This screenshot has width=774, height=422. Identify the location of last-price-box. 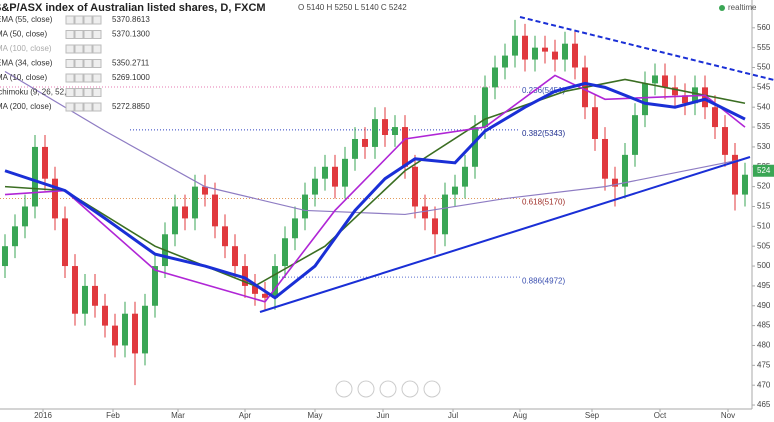
(763, 170).